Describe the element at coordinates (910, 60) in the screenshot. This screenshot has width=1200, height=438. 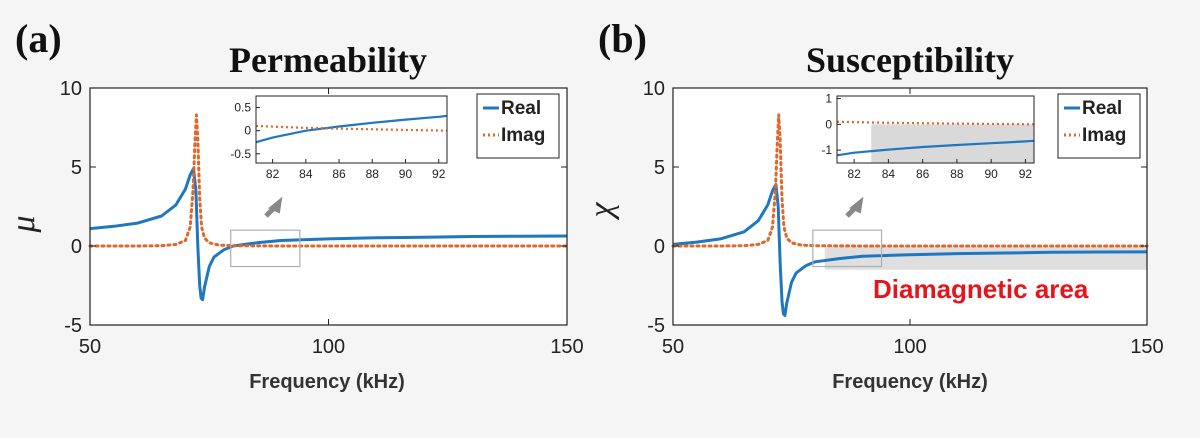
I see `panel-b-title: Susceptibility` at that location.